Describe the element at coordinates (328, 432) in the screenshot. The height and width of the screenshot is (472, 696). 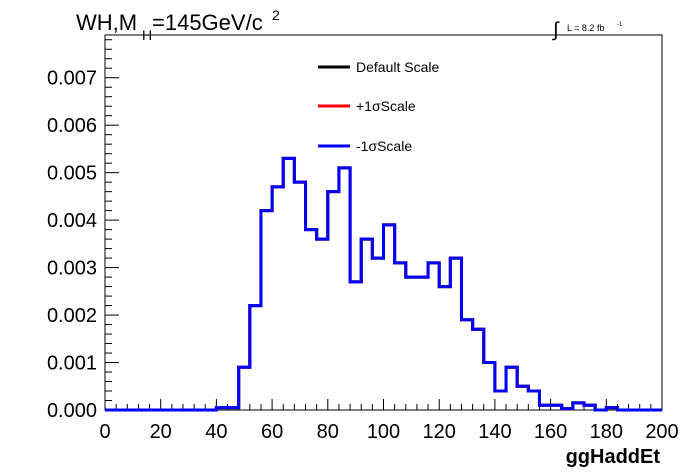
I see `x-tick-label: 80` at that location.